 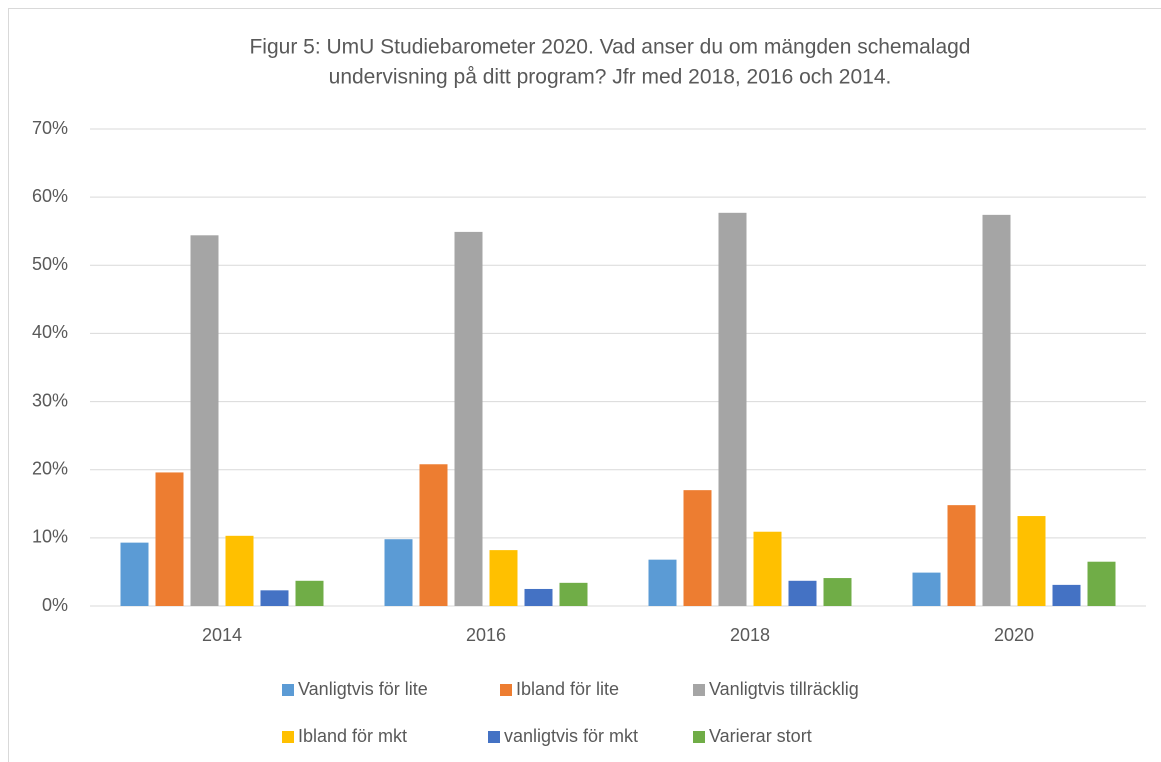 What do you see at coordinates (486, 635) in the screenshot?
I see `x-tick-label: 2016` at bounding box center [486, 635].